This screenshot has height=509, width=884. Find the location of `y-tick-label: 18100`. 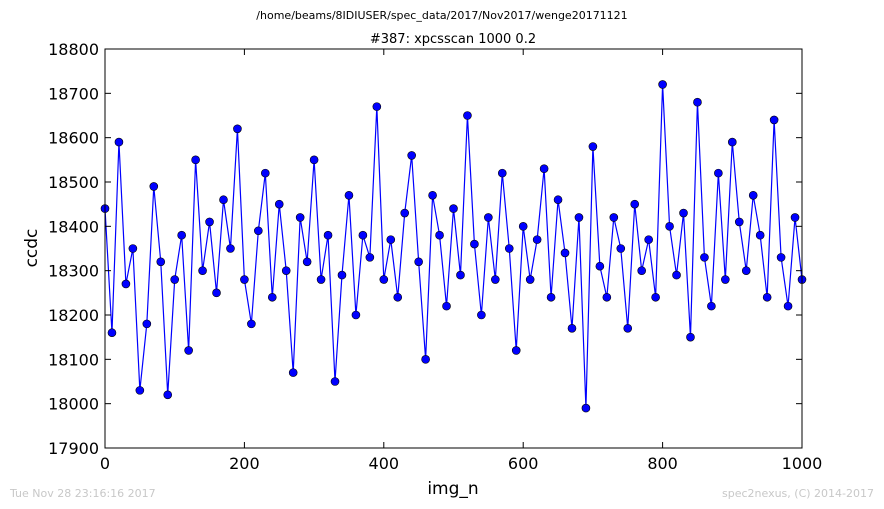

y-tick-label: 18100 is located at coordinates (73, 359).